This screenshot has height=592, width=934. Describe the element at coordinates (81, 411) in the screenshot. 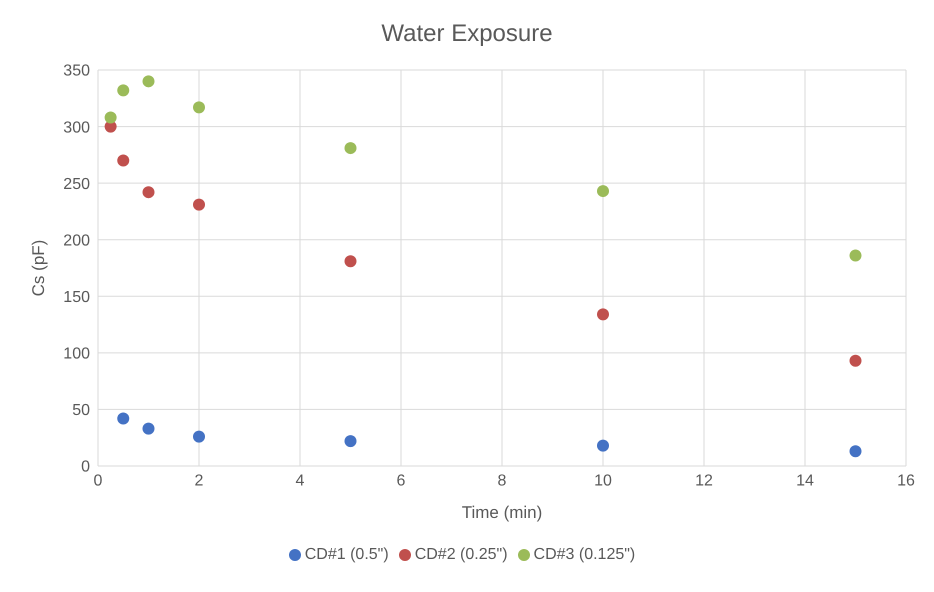

I see `y-tick-label: 50` at that location.